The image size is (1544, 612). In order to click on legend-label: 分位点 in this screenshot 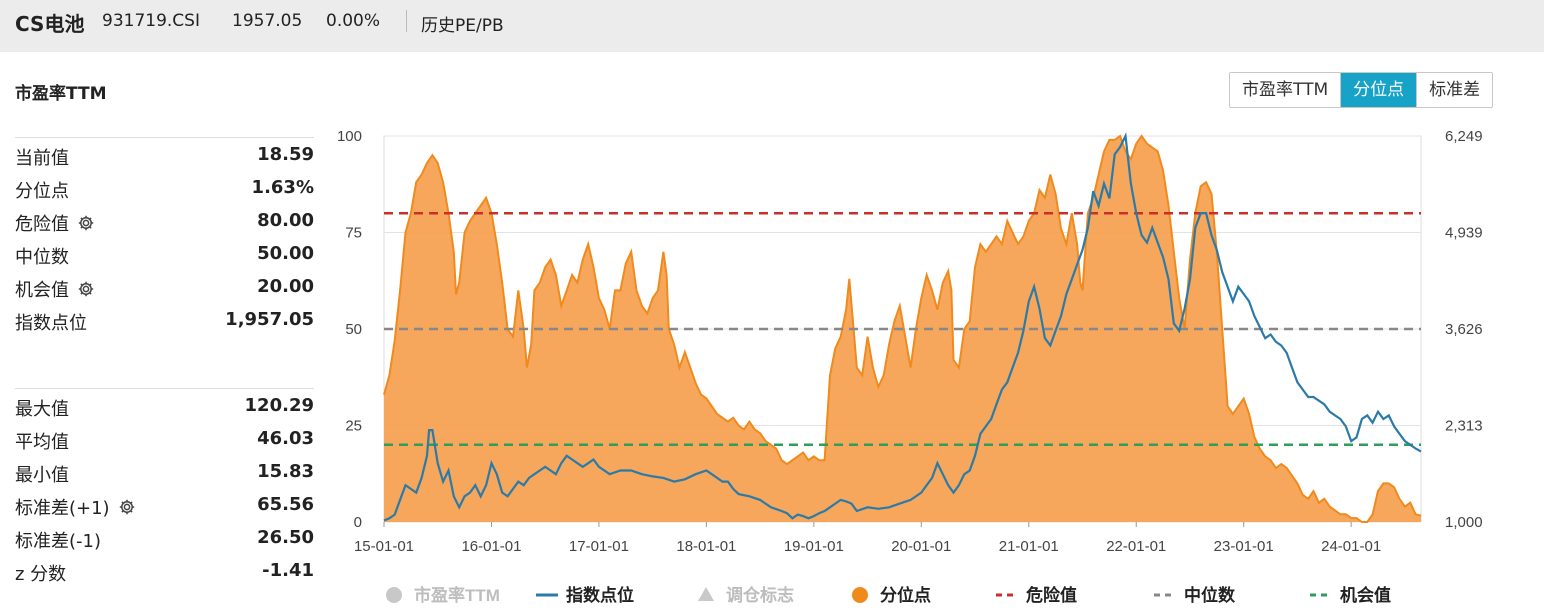, I will do `click(905, 595)`.